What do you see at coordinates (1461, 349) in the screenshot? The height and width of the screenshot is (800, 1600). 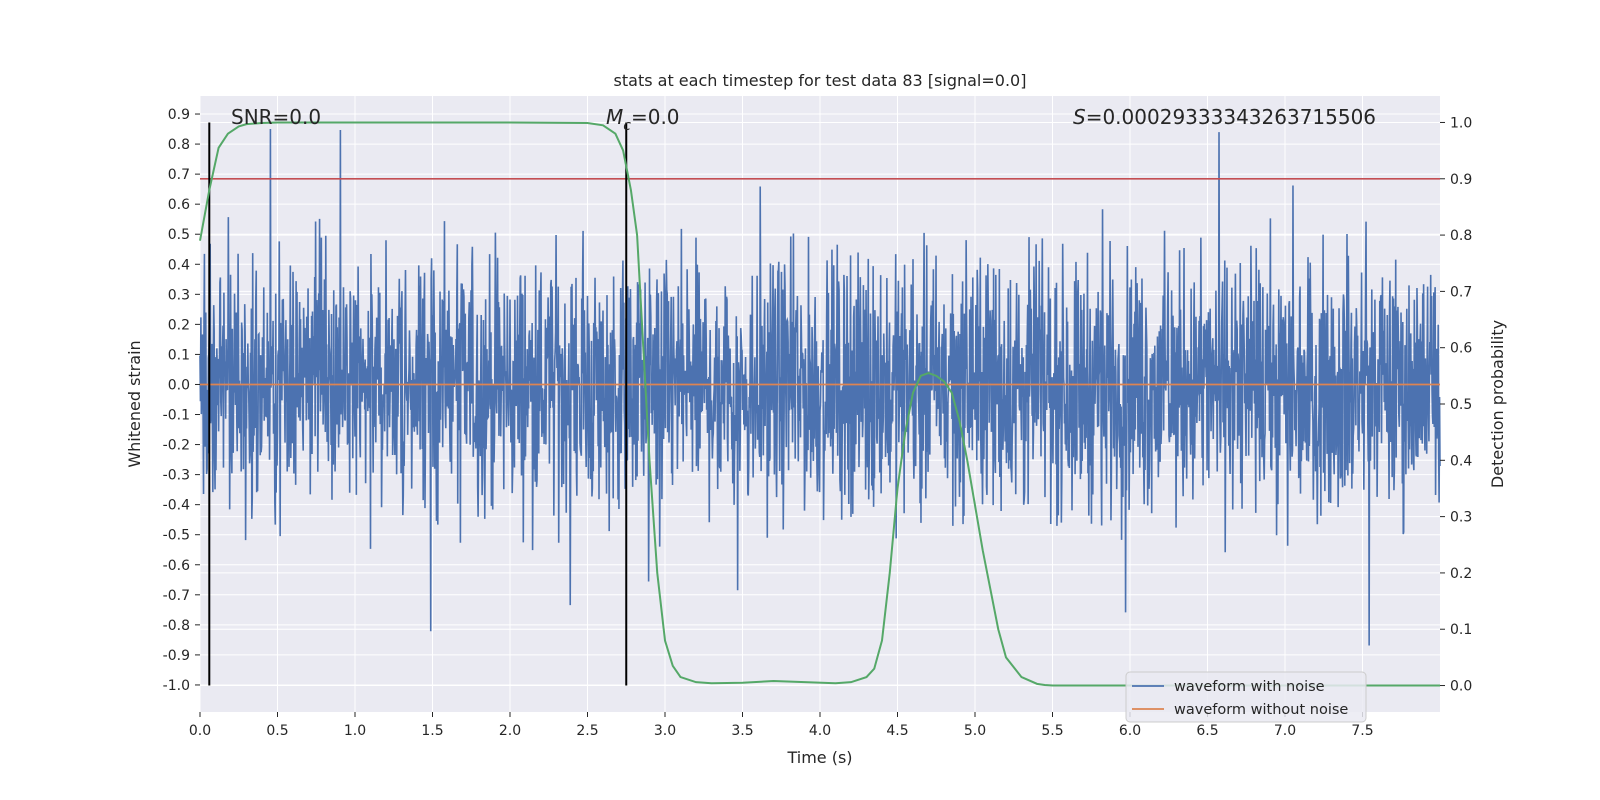 I see `y-tick-label-right: 0.6` at bounding box center [1461, 349].